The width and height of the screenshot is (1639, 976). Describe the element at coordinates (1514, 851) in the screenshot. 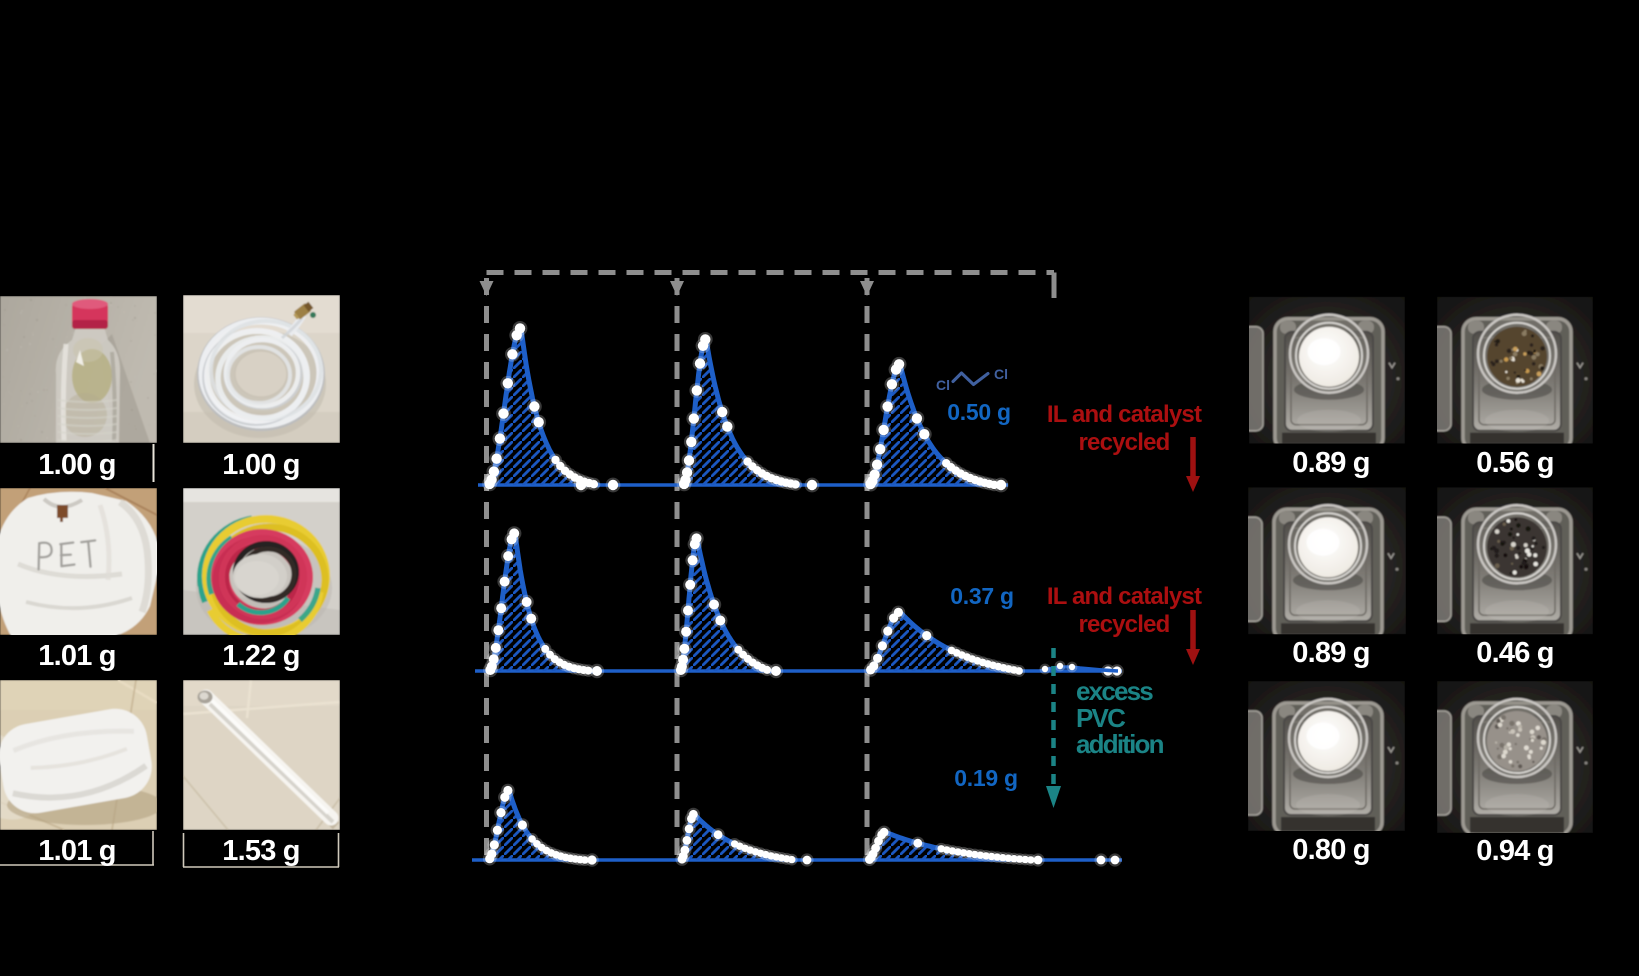

I see `svg-text: 0.94 g` at that location.